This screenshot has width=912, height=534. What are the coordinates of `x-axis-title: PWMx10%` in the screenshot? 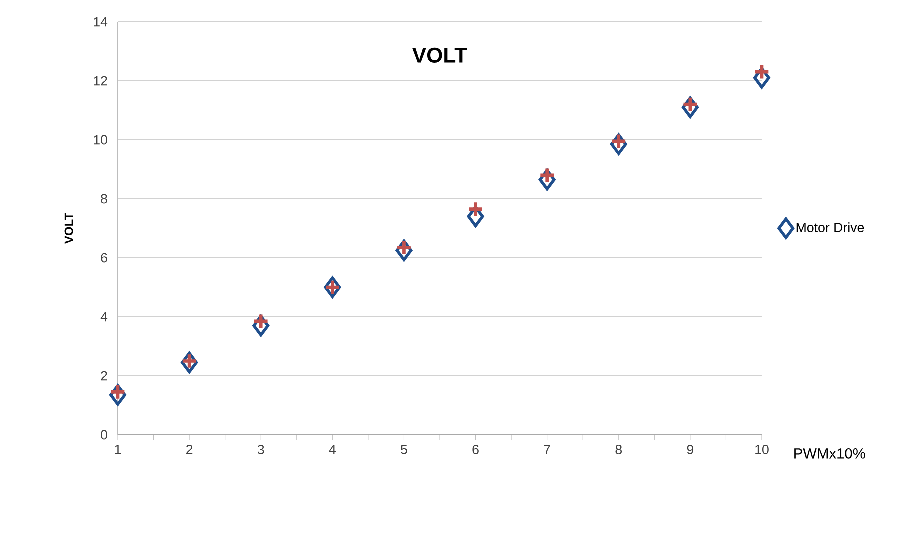 It's located at (830, 453).